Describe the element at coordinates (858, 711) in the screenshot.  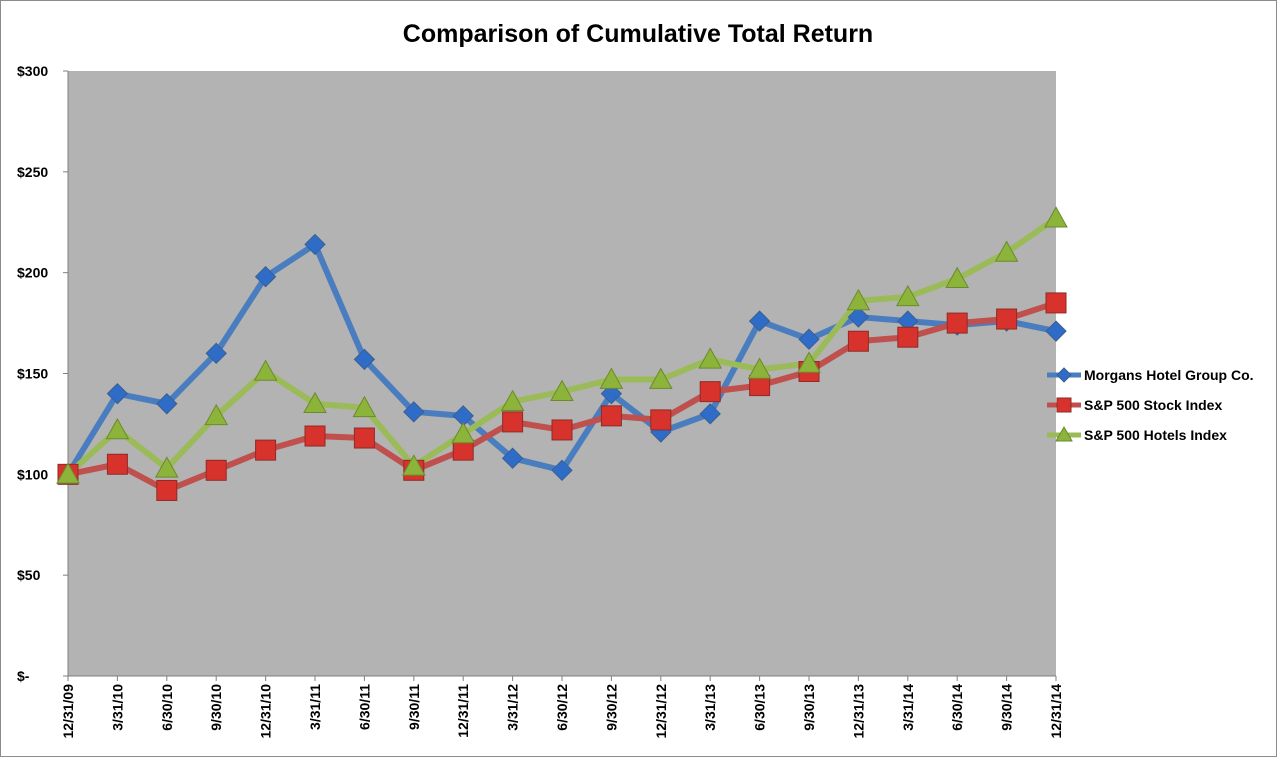
I see `x-tick-label: 12/31/13` at that location.